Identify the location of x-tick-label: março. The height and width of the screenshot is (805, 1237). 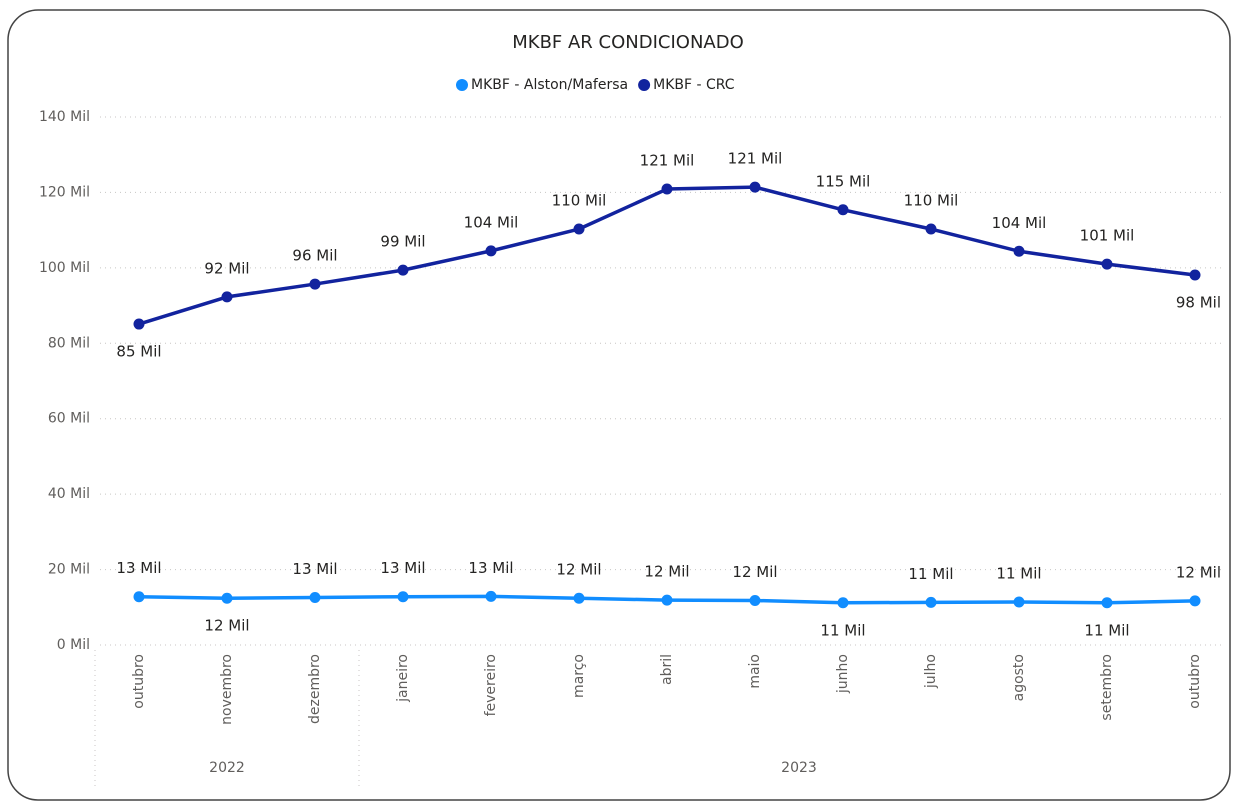
(579, 676).